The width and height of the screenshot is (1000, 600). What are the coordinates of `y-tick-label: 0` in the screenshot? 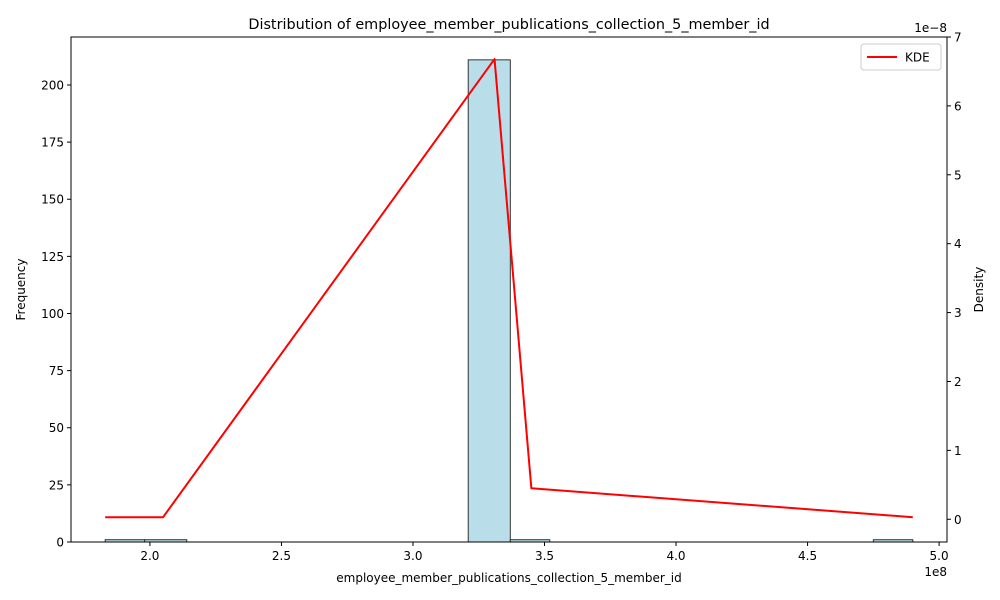 It's located at (60, 543).